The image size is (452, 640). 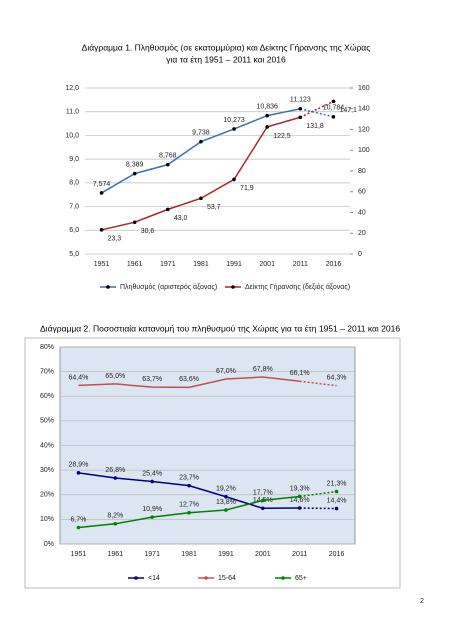 I want to click on y2-tick-label: 20, so click(x=362, y=233).